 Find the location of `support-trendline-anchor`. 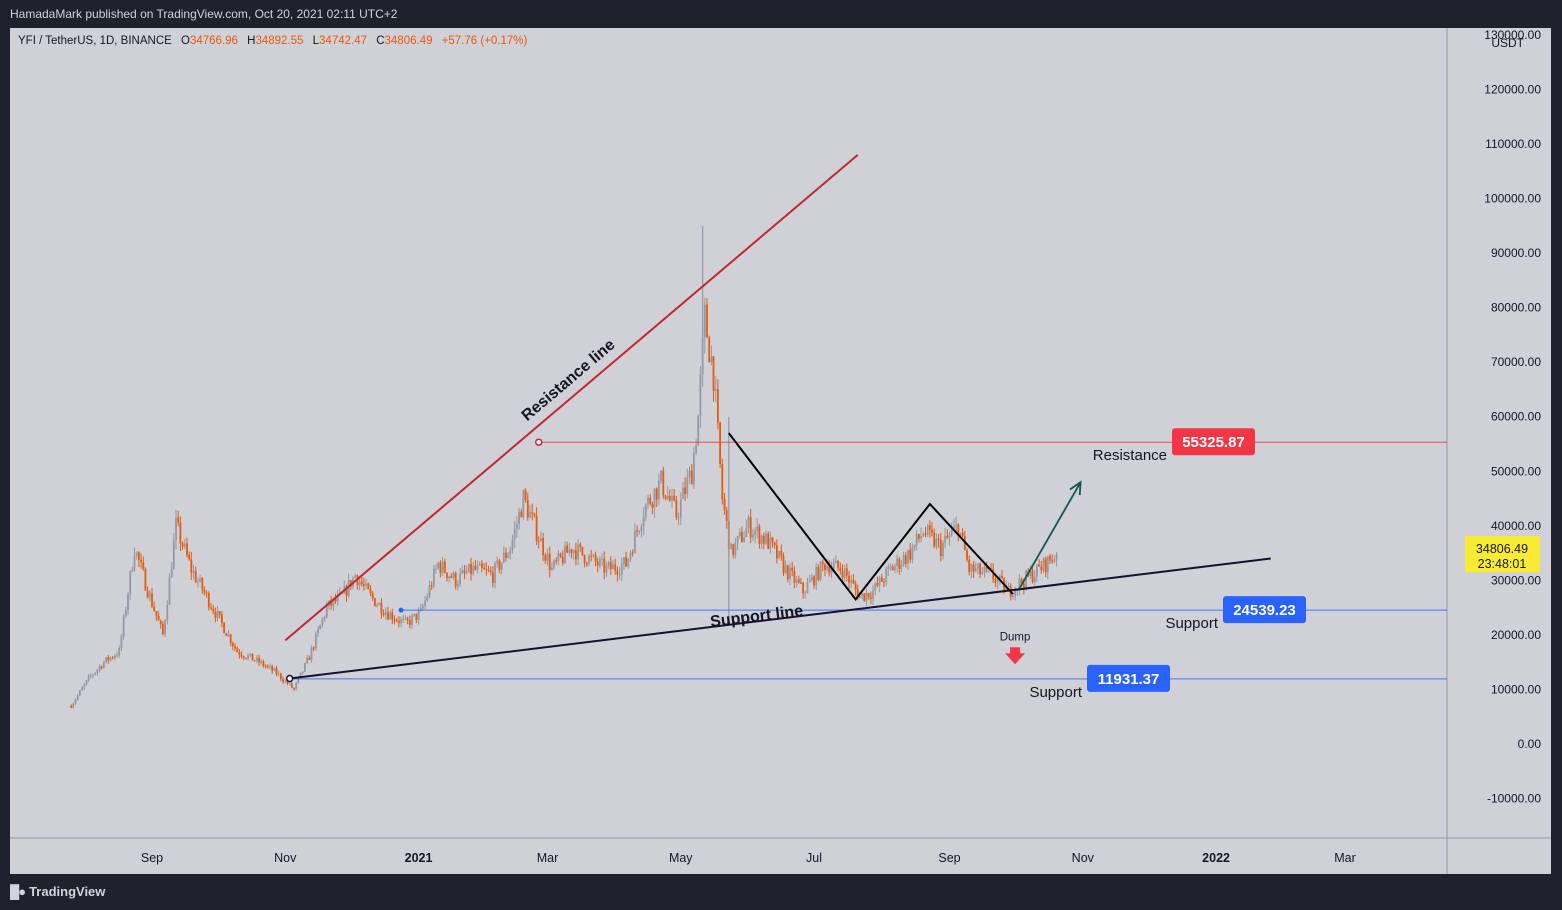

support-trendline-anchor is located at coordinates (289, 678).